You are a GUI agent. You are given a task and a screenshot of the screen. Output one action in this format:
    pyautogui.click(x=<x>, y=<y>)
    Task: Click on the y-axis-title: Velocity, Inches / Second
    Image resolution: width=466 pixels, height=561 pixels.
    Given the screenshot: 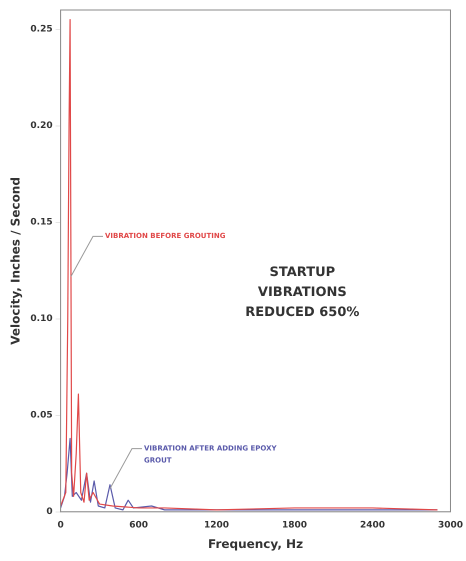 What is the action you would take?
    pyautogui.click(x=15, y=261)
    